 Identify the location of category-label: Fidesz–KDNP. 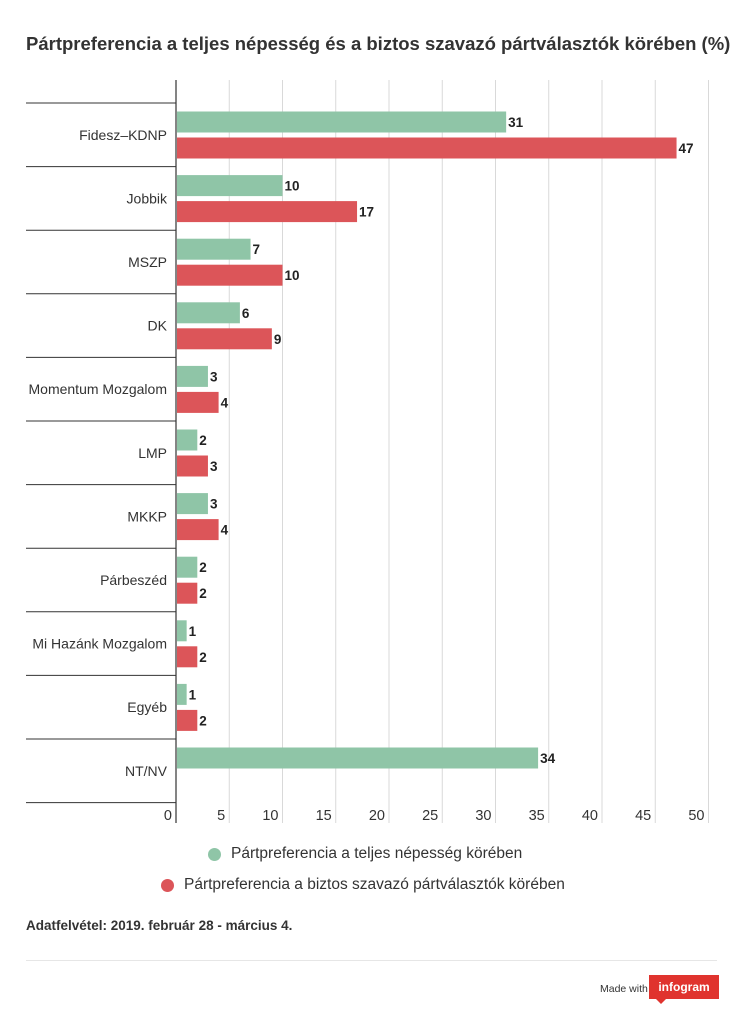
(123, 135).